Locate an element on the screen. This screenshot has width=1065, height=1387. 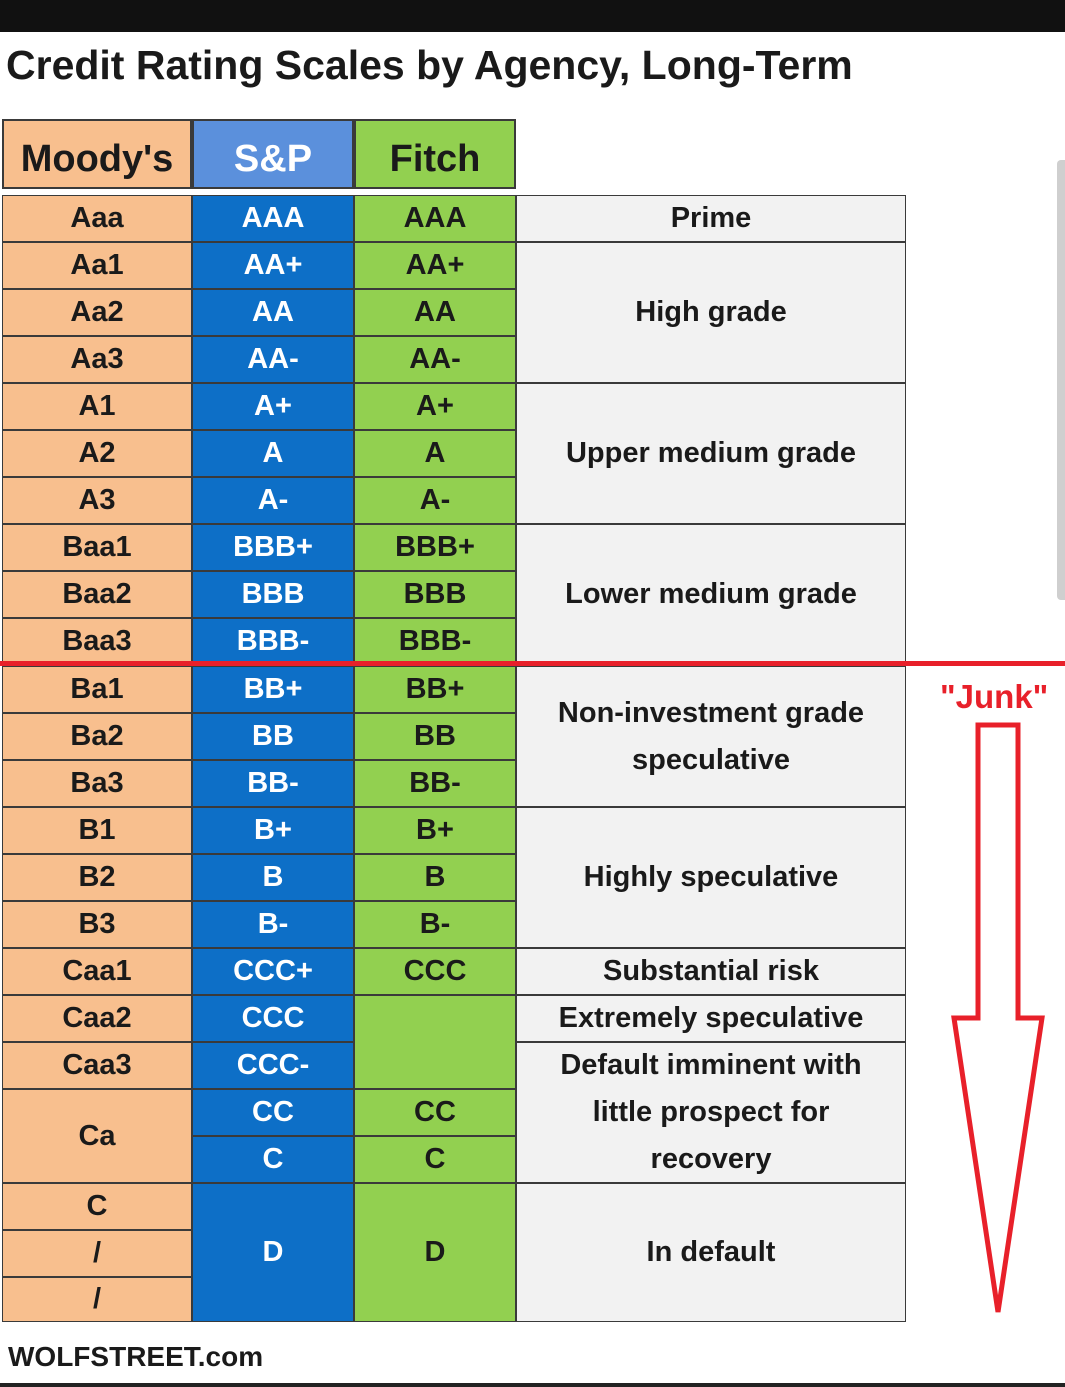
fitch-cell: AA+ is located at coordinates (435, 265).